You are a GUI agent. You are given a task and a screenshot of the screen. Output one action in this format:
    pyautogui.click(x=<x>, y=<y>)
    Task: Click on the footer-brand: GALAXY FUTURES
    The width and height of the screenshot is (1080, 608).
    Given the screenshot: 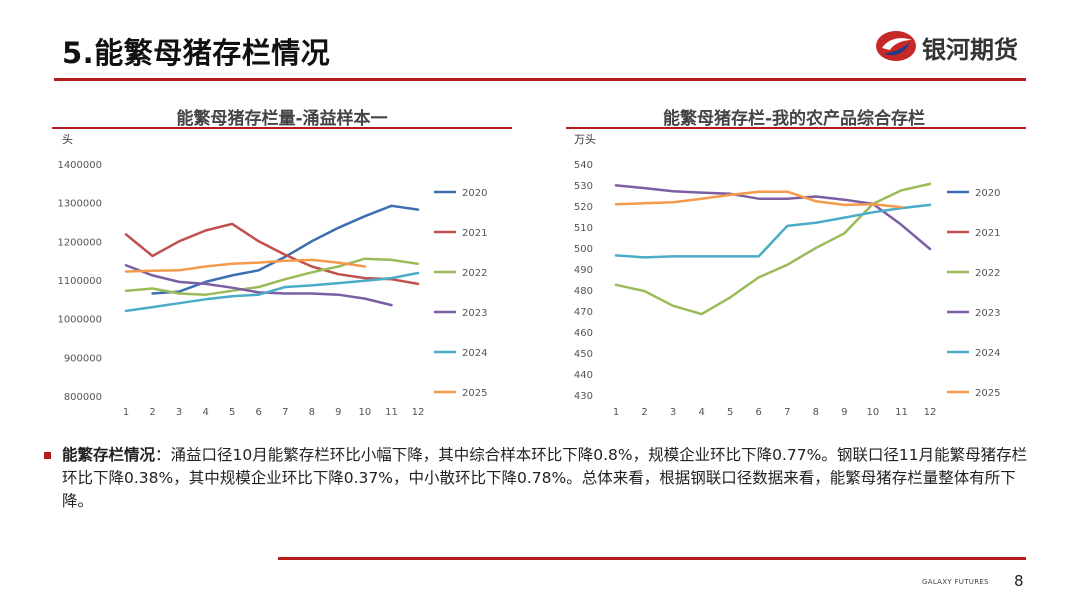 What is the action you would take?
    pyautogui.click(x=955, y=582)
    